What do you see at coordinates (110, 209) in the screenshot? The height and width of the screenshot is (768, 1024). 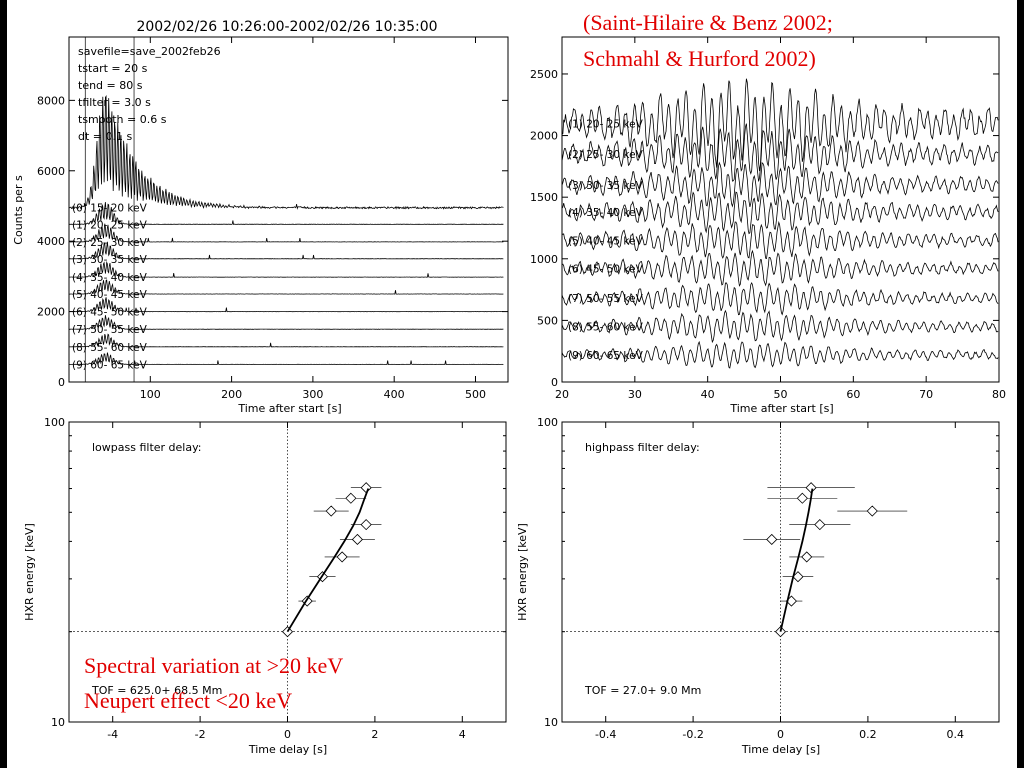 I see `series-label: (0) 15- 20 keV` at bounding box center [110, 209].